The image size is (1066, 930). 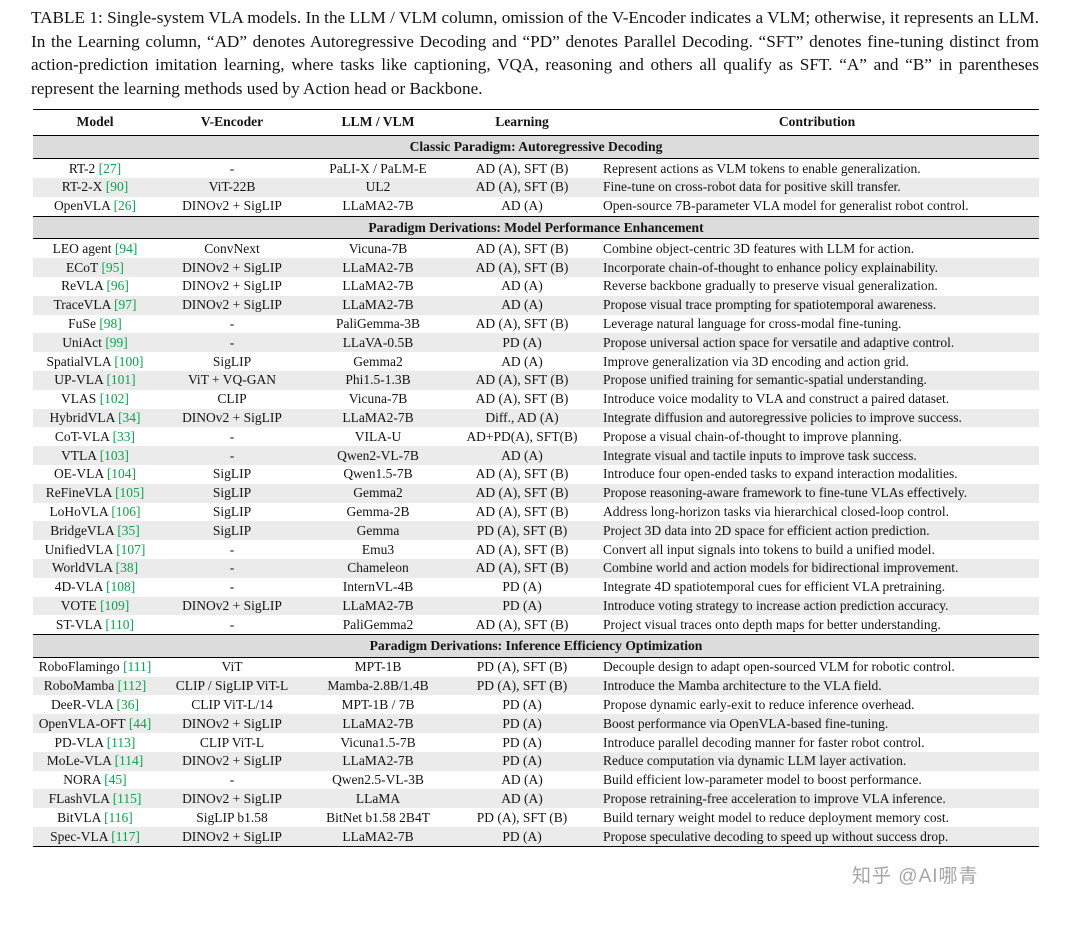 What do you see at coordinates (95, 493) in the screenshot?
I see `model-cell: ReFineVLA [105]` at bounding box center [95, 493].